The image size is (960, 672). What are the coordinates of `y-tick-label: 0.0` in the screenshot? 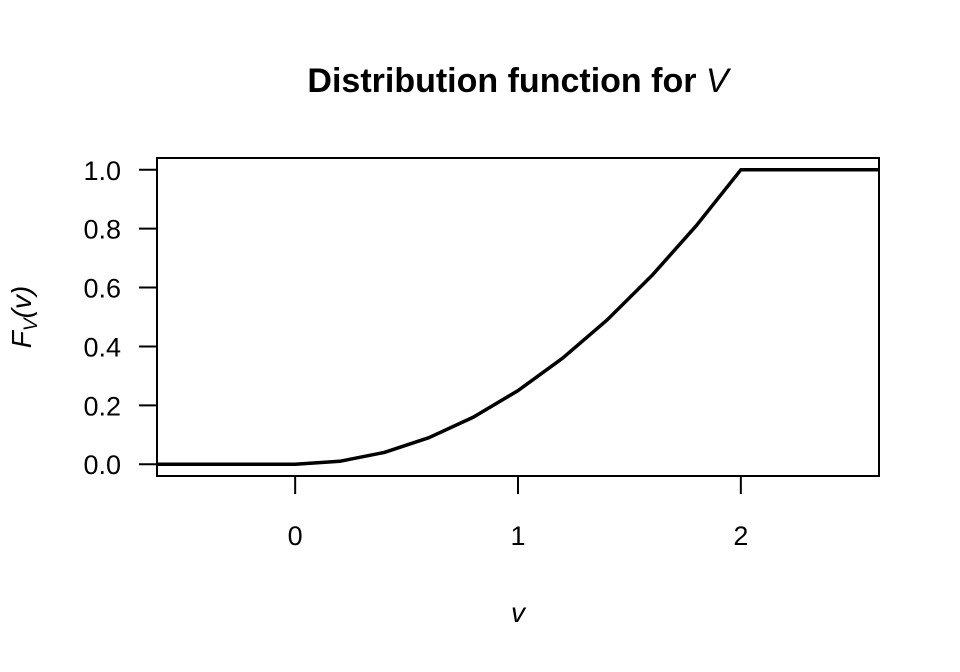 It's located at (102, 465).